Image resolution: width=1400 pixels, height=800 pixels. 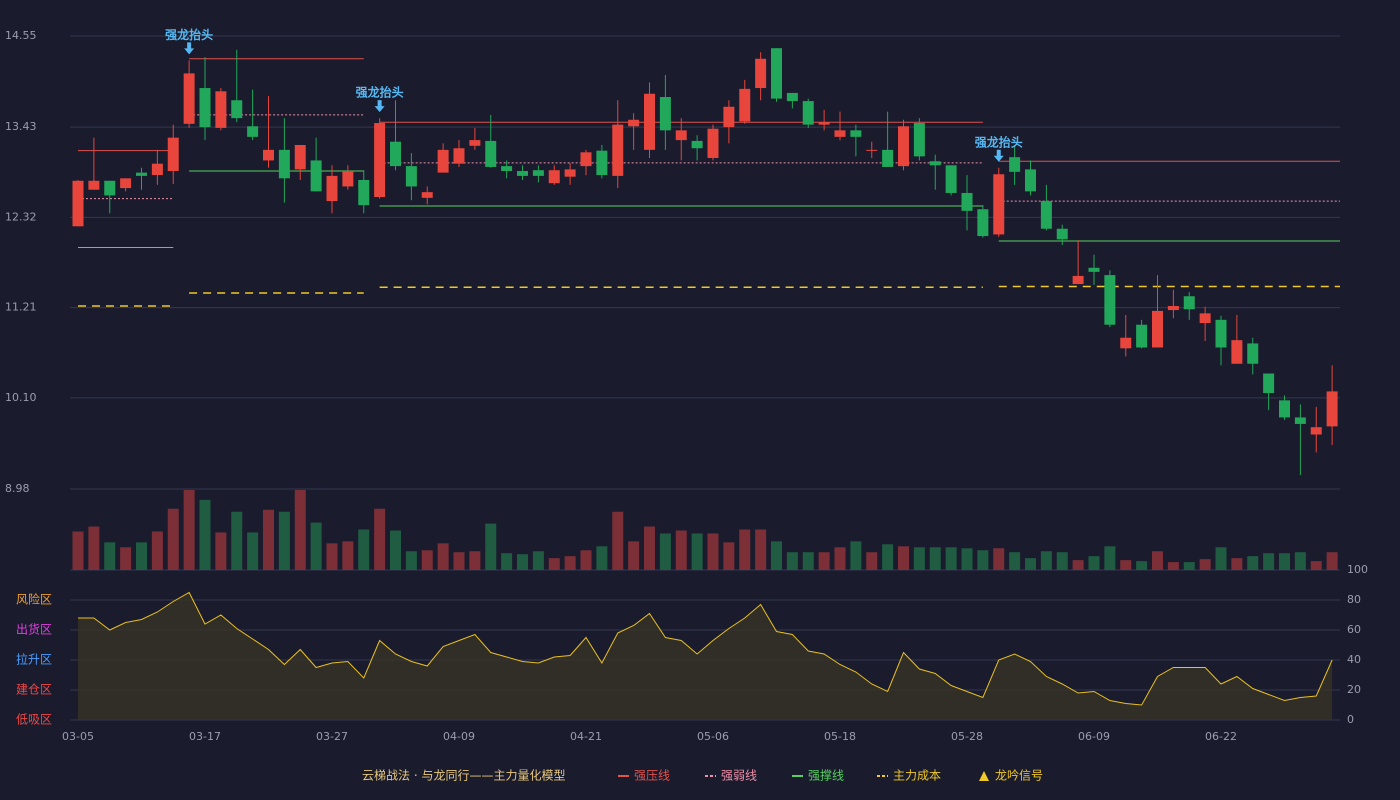 I want to click on x-tick-label: 04-09, so click(x=459, y=736).